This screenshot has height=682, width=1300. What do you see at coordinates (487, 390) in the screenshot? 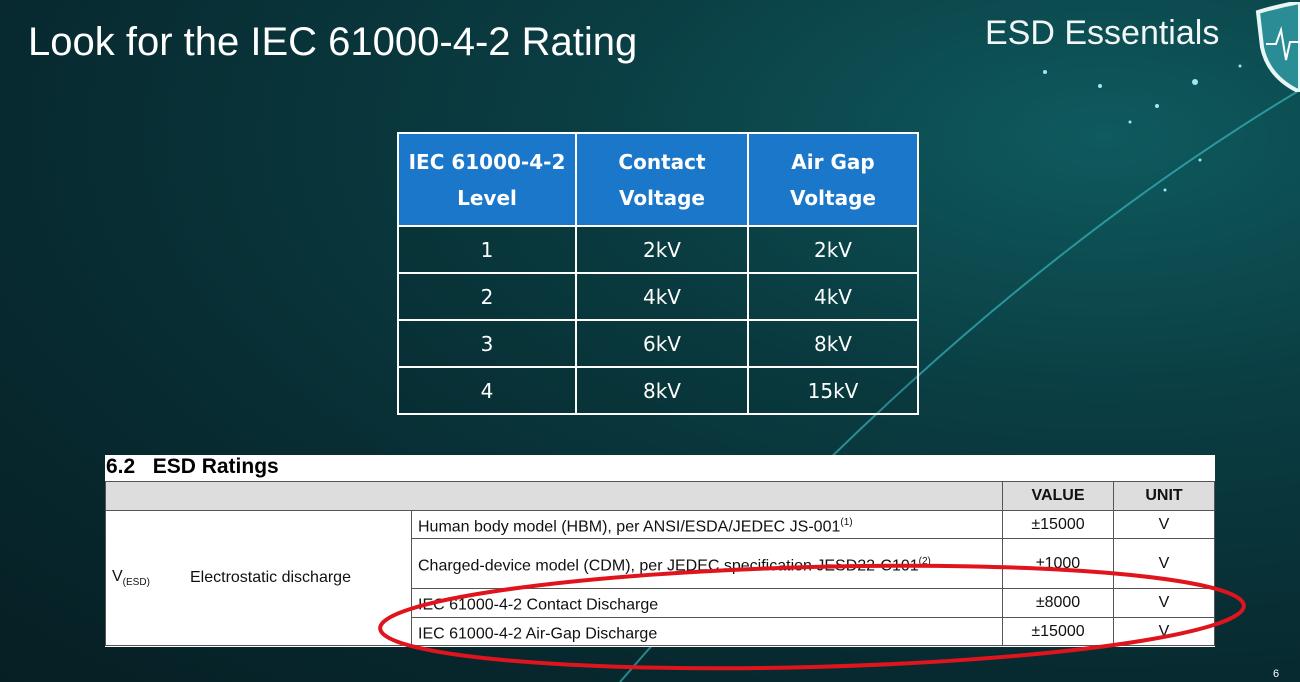
I see `table-cell: 4` at bounding box center [487, 390].